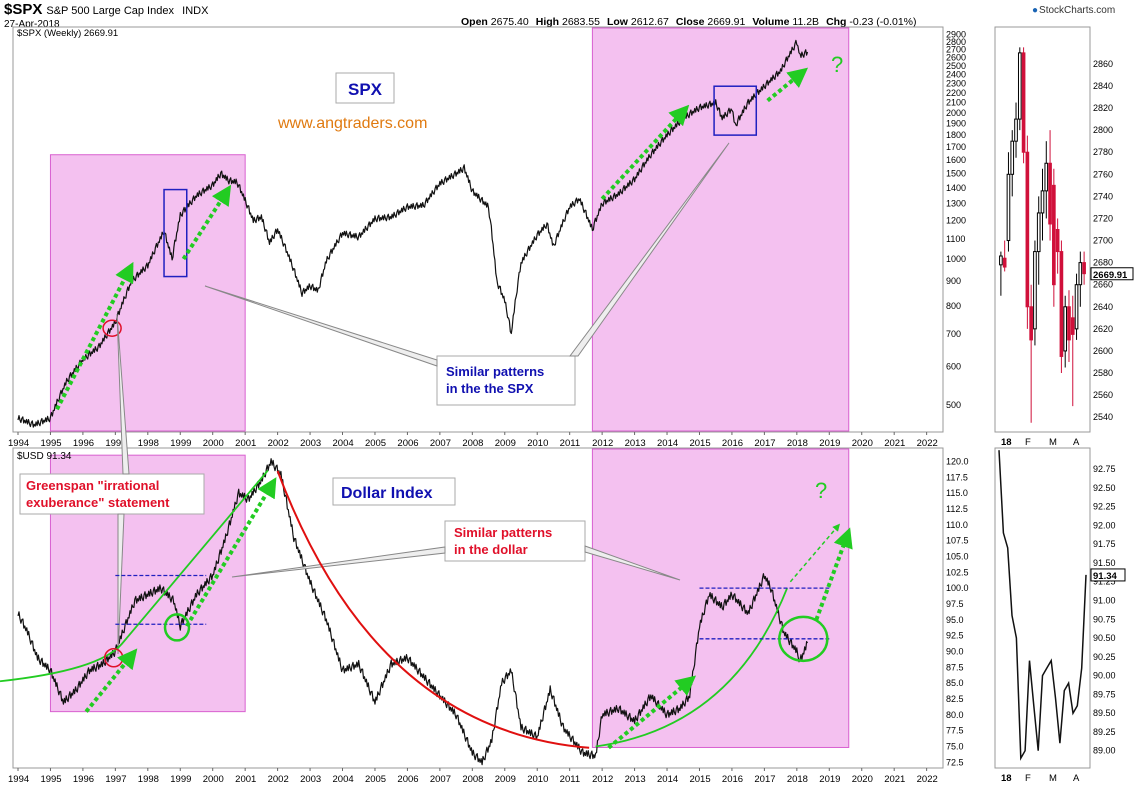  What do you see at coordinates (310, 443) in the screenshot?
I see `spx-x-tick: 2003` at bounding box center [310, 443].